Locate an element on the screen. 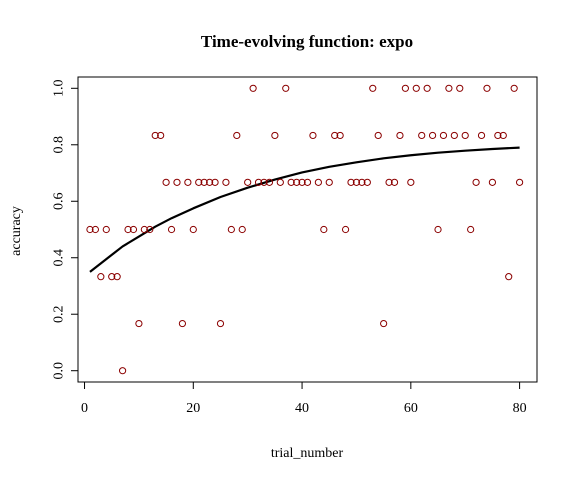 The width and height of the screenshot is (576, 480). x-tick-label: 80 is located at coordinates (520, 408).